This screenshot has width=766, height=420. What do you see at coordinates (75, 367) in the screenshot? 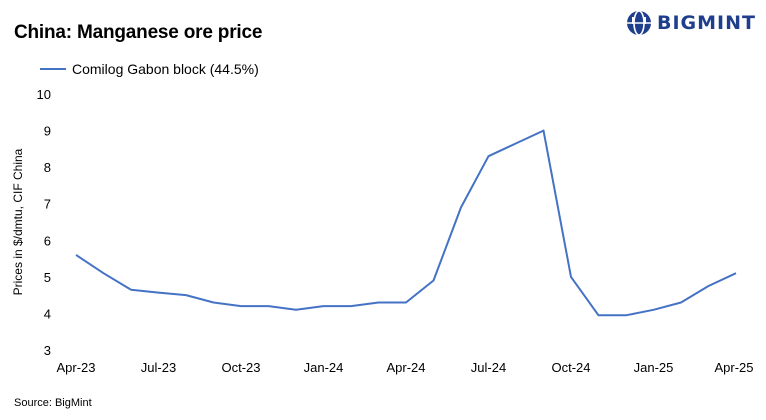
I see `x-tick-label: Apr-23` at bounding box center [75, 367].